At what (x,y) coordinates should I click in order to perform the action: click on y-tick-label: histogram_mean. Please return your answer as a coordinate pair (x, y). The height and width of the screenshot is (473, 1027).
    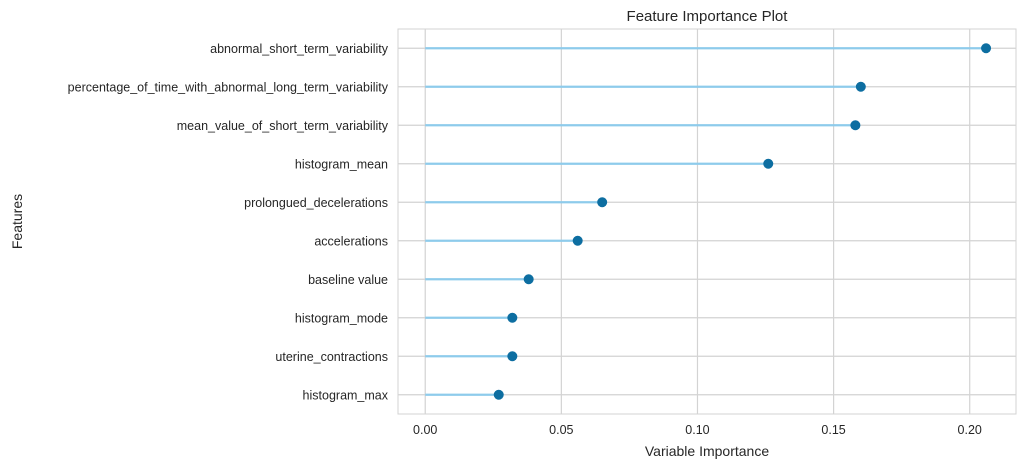
    Looking at the image, I should click on (341, 164).